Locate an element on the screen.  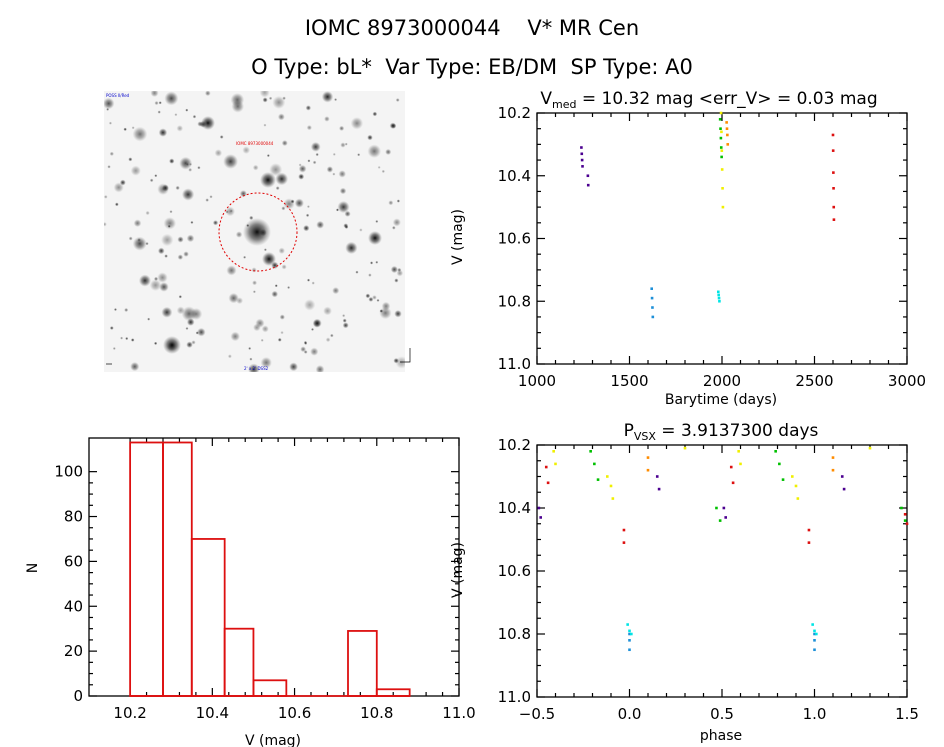
target-marker-circle is located at coordinates (258, 232).